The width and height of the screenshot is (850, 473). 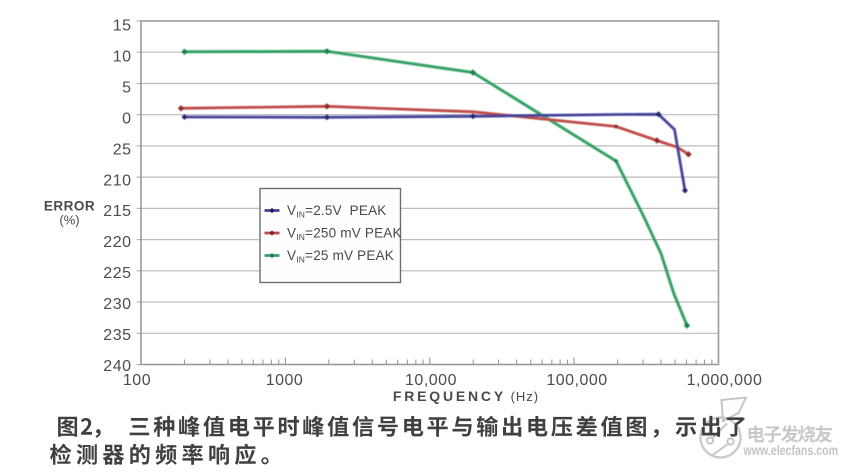 I want to click on svg-text: 10,000, so click(x=431, y=380).